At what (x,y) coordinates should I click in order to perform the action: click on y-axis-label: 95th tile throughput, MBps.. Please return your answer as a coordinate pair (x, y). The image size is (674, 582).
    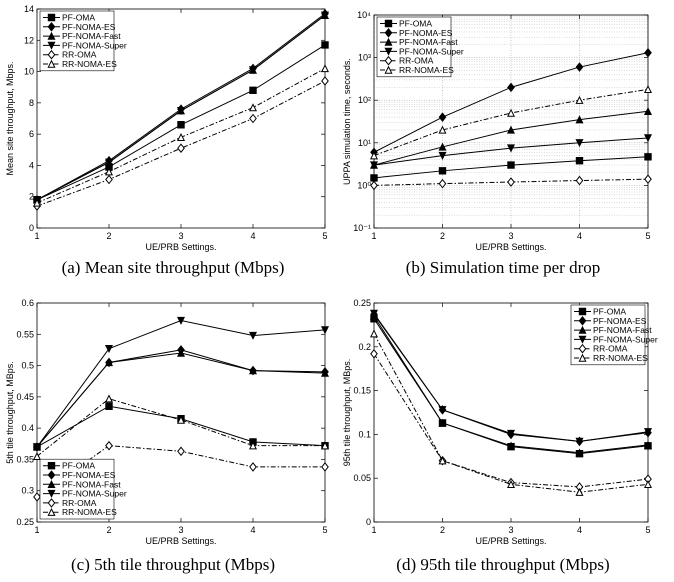
    Looking at the image, I should click on (347, 413).